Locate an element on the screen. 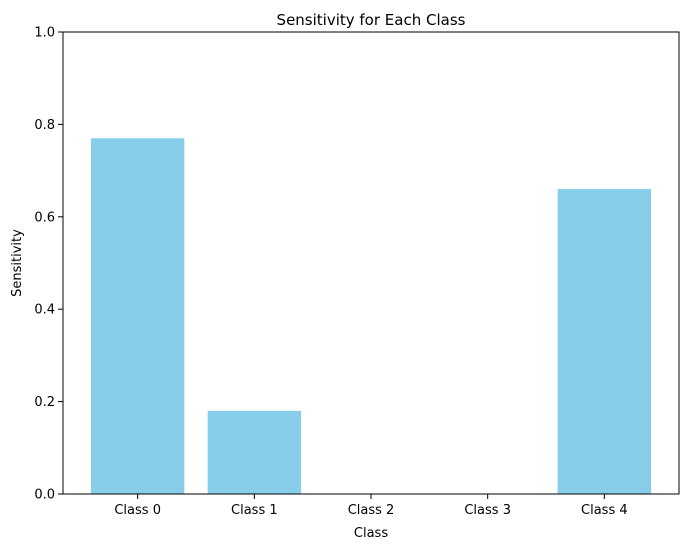 The height and width of the screenshot is (547, 691). y-tick-label: 0.0 is located at coordinates (44, 495).